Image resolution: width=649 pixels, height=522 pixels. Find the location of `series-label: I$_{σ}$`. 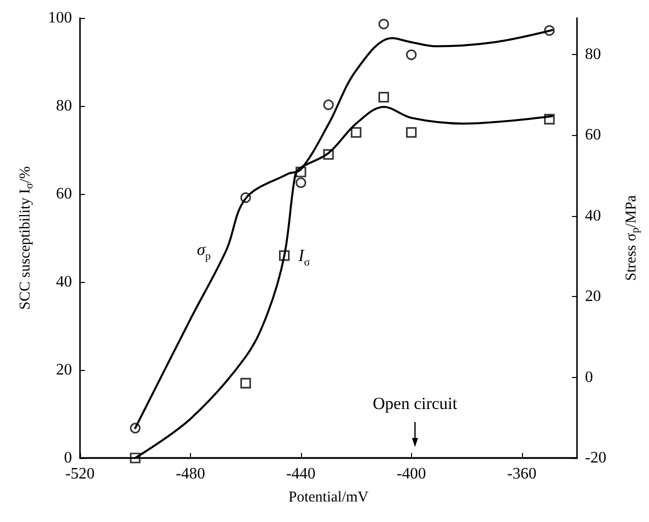

series-label: I$_{σ}$ is located at coordinates (304, 257).